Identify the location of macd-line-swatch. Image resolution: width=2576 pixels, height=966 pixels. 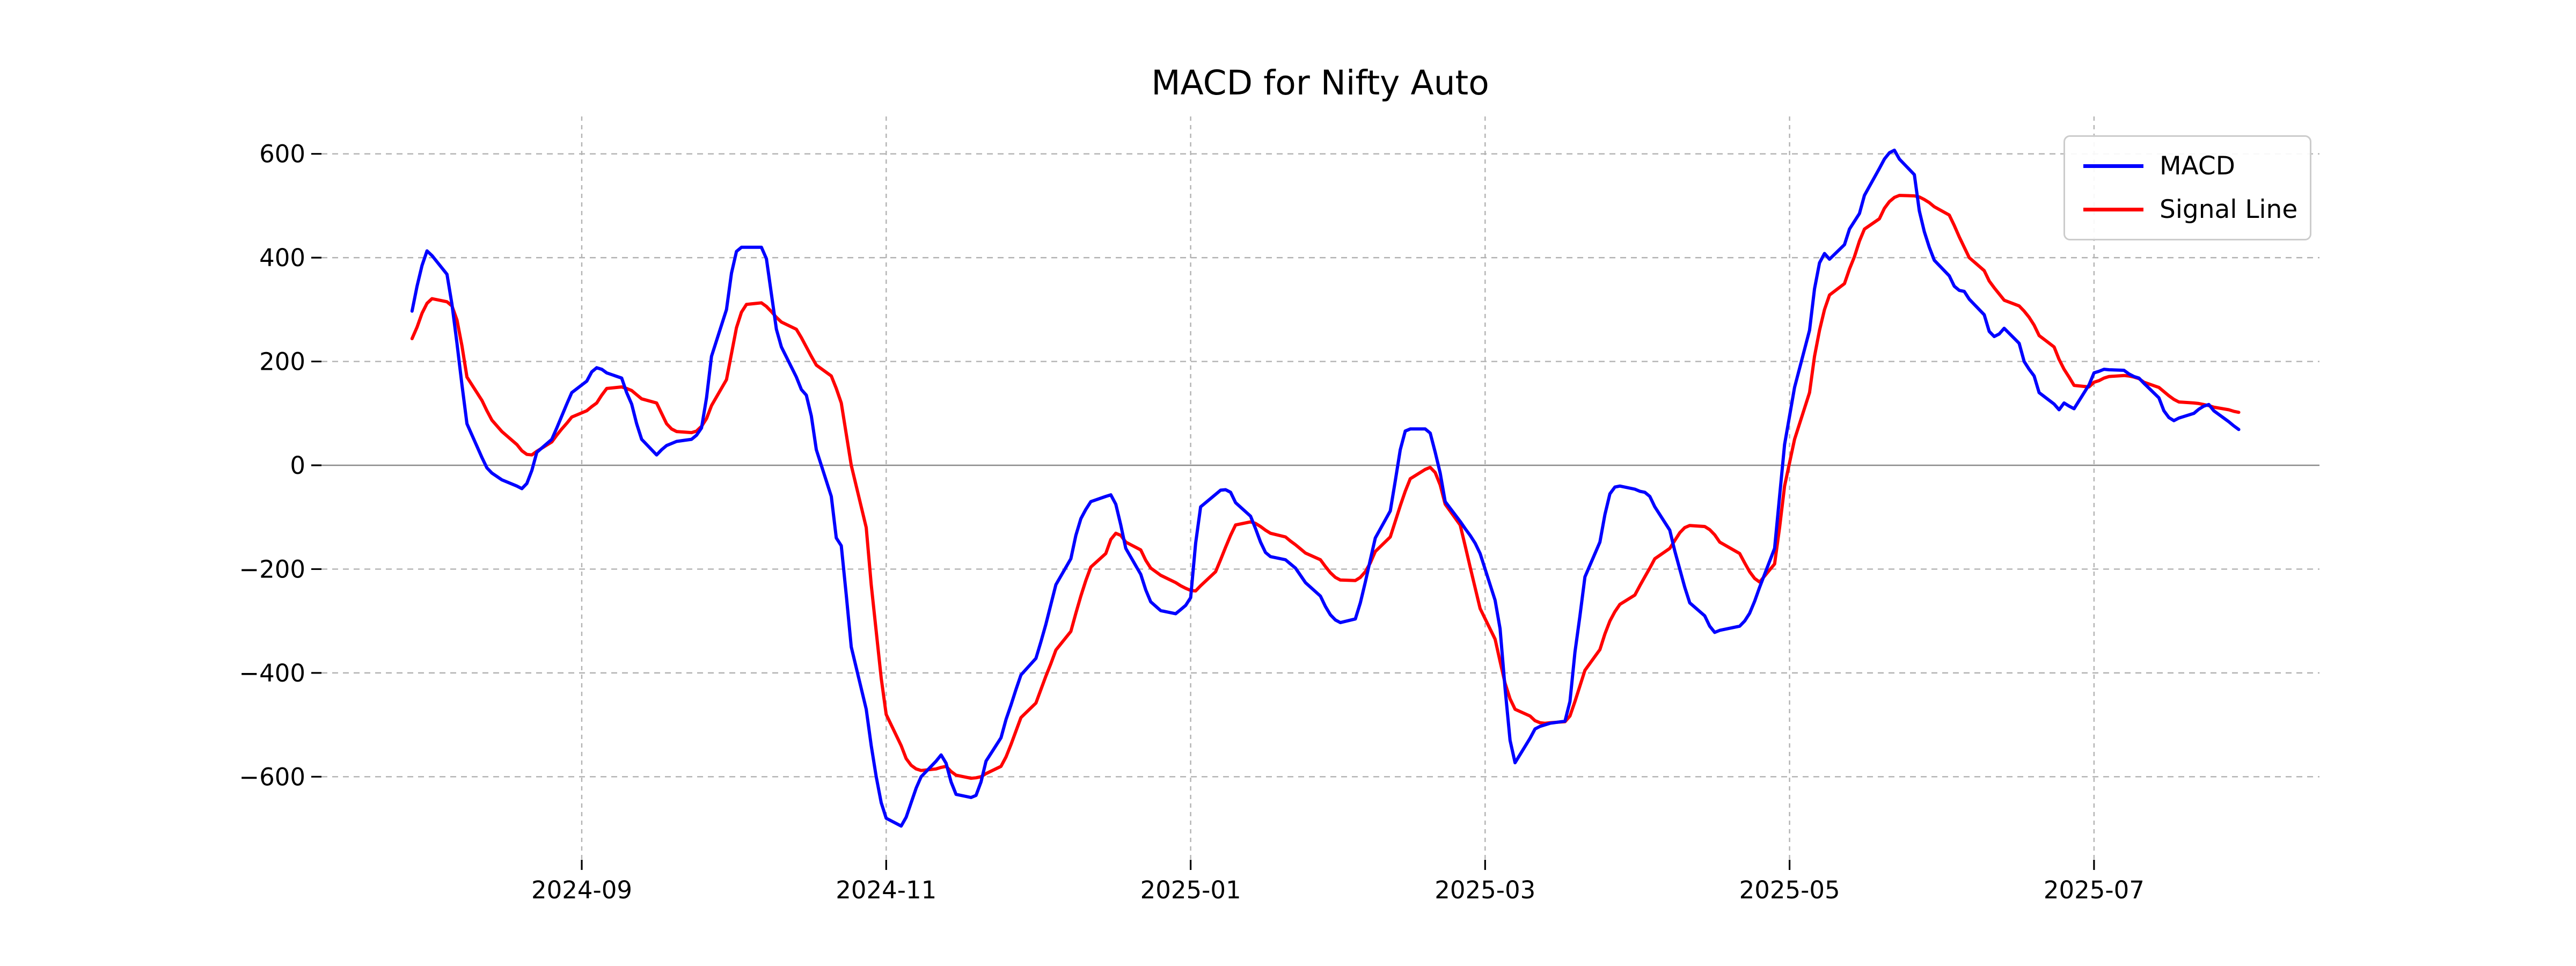
(2113, 166).